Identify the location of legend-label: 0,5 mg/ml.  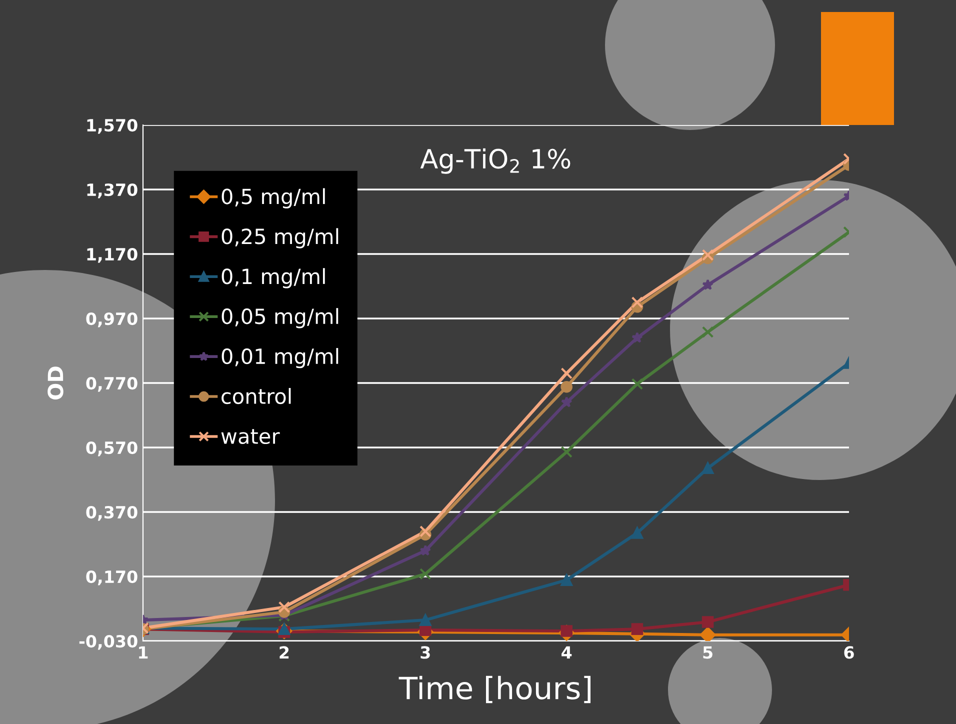
(273, 198).